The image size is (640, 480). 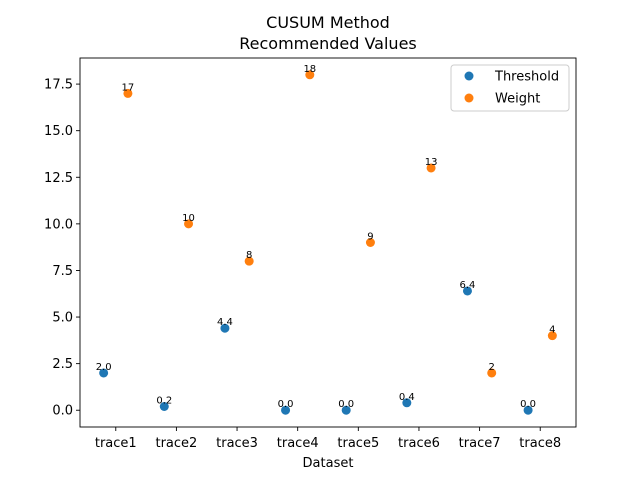 What do you see at coordinates (58, 224) in the screenshot?
I see `y-tick-label: 10.0` at bounding box center [58, 224].